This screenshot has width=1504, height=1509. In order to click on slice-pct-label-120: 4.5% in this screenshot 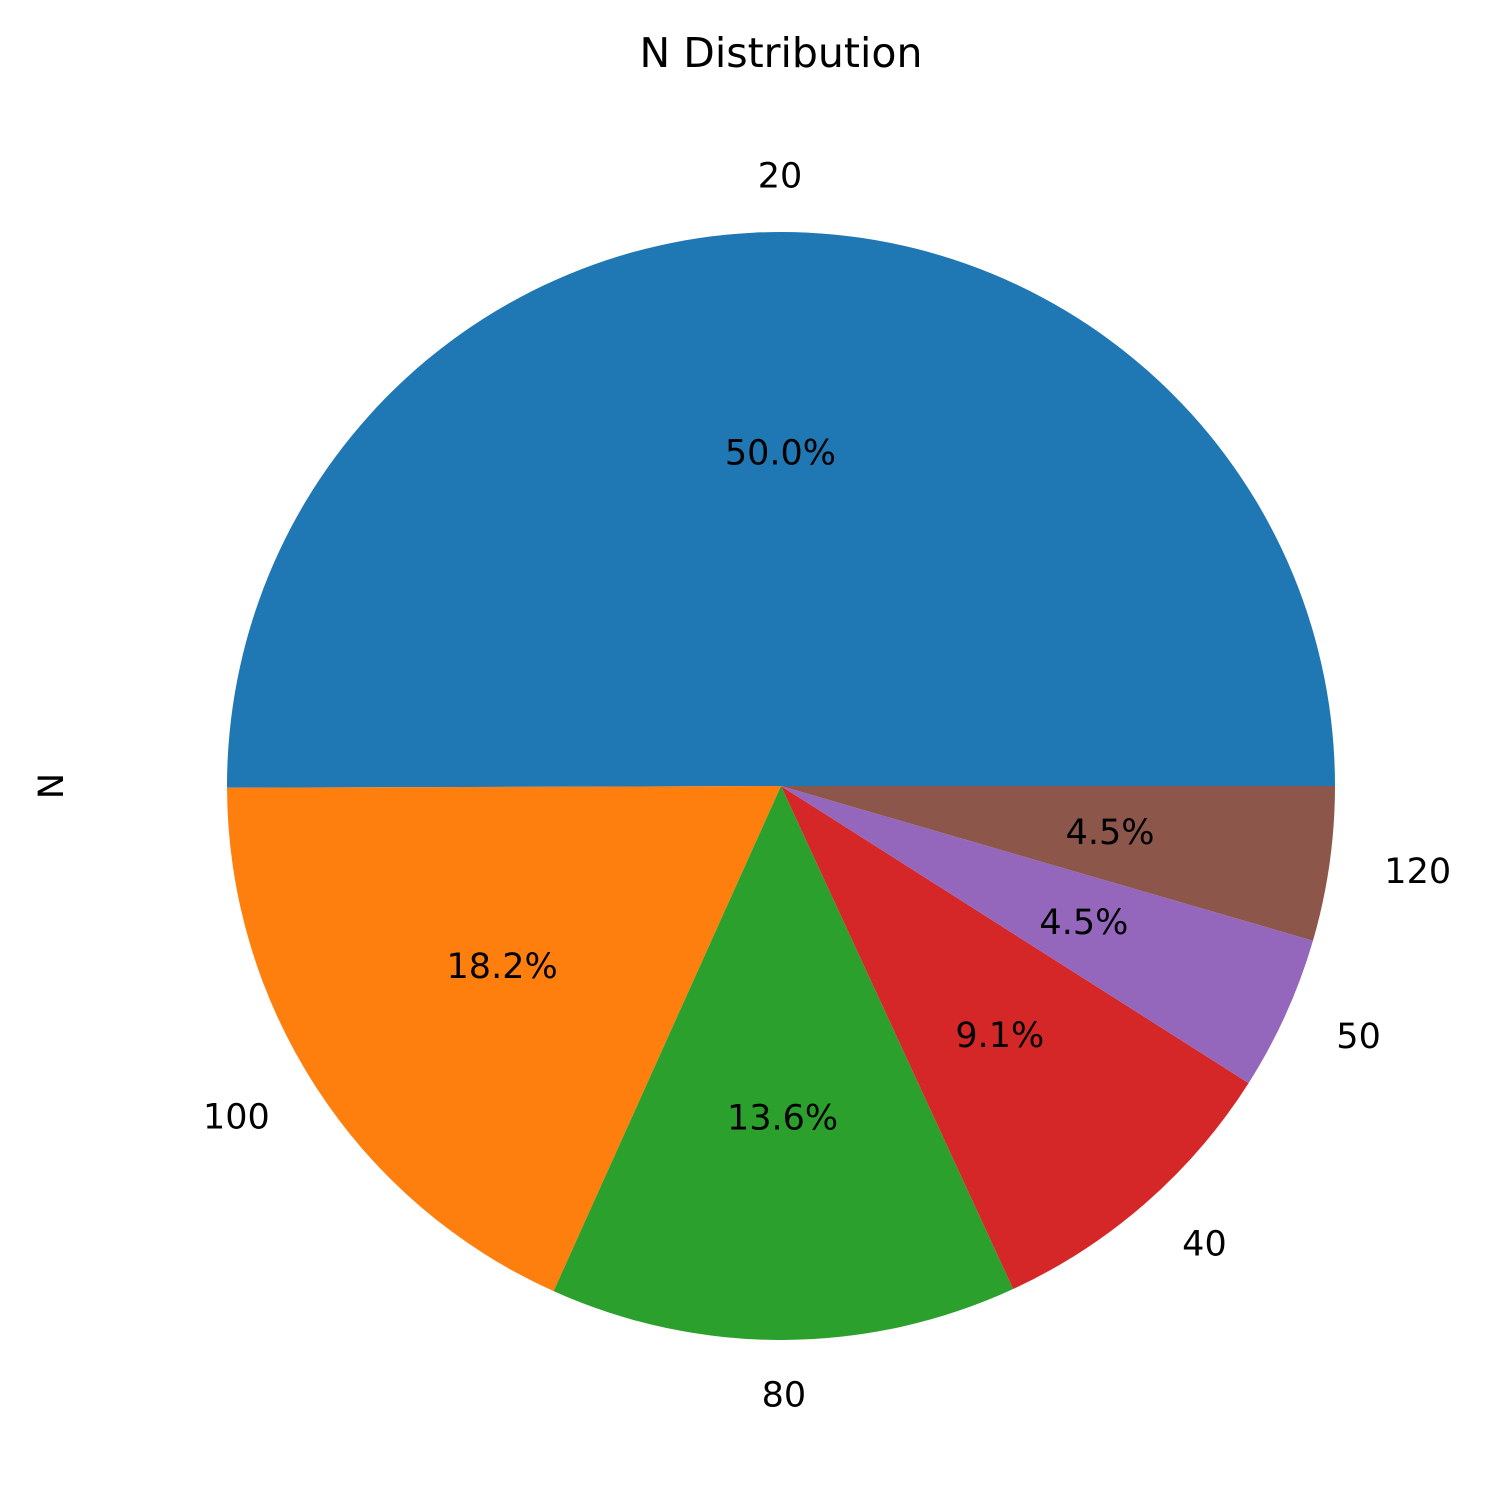, I will do `click(1110, 833)`.